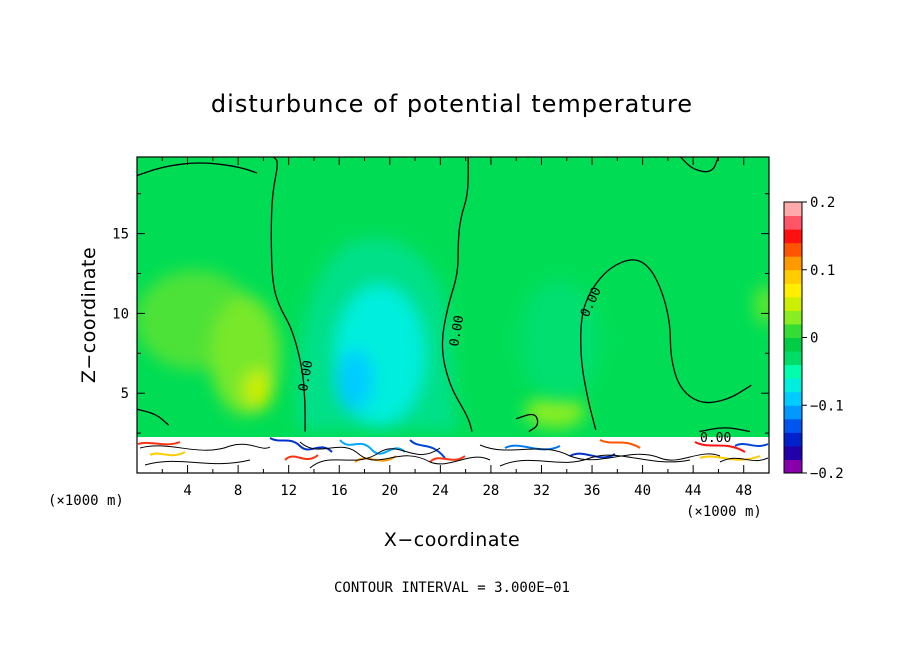 This screenshot has width=904, height=654. What do you see at coordinates (389, 491) in the screenshot?
I see `x-tick-label: 20` at bounding box center [389, 491].